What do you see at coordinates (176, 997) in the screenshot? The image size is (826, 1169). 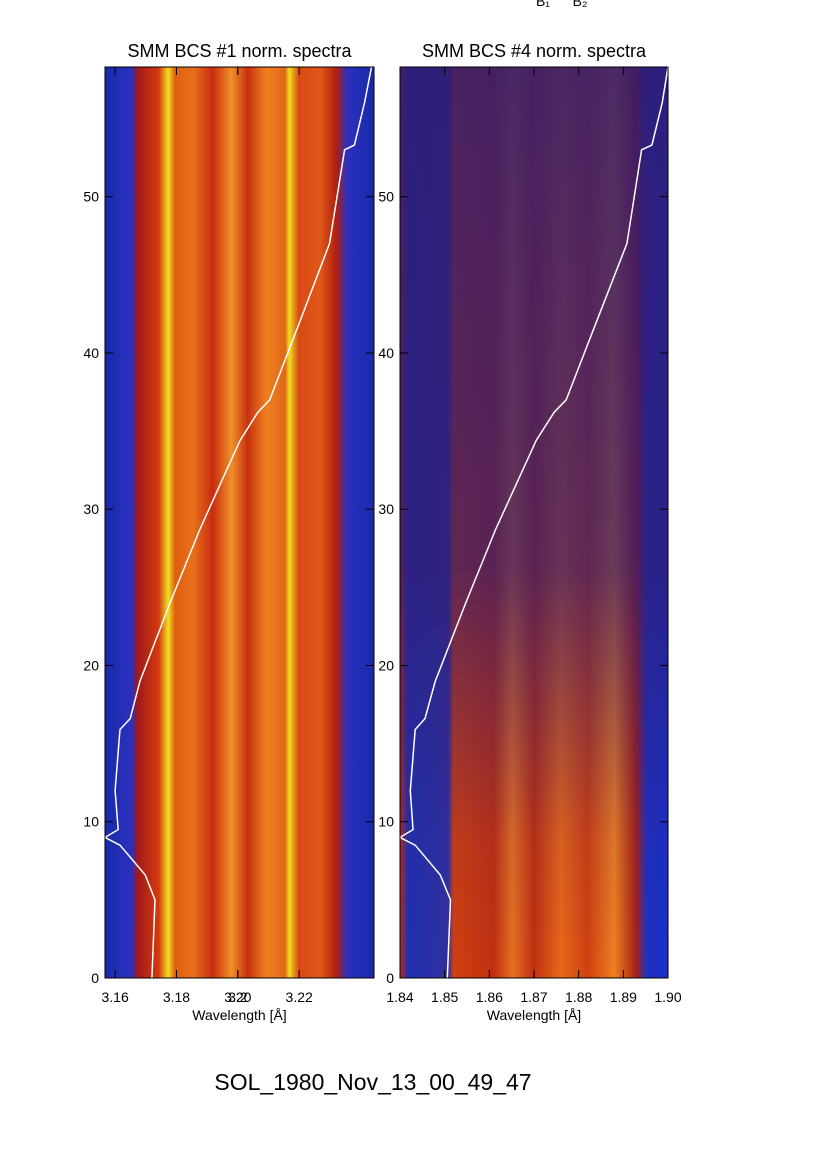 I see `x-tick-label: 3.18` at bounding box center [176, 997].